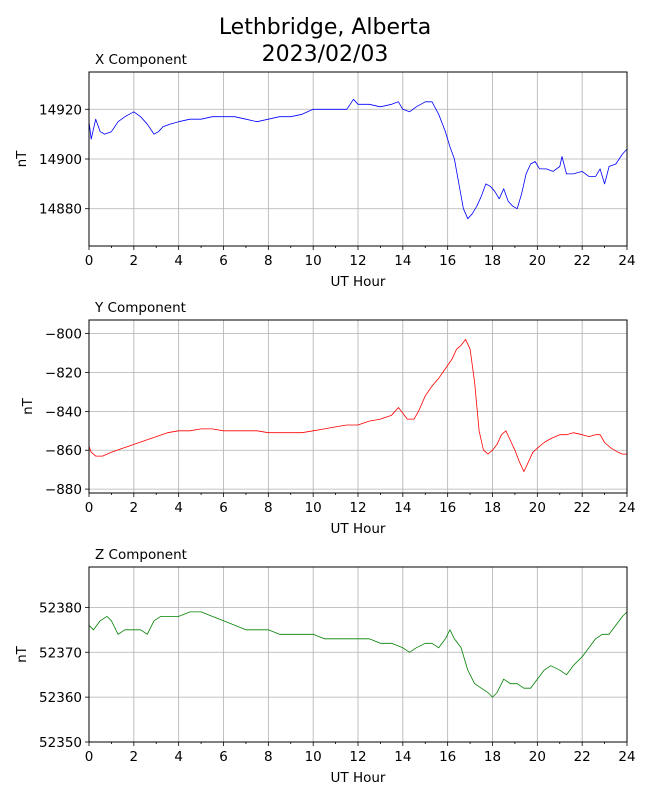  Describe the element at coordinates (325, 54) in the screenshot. I see `figure-title-line2: 2023/02/03` at that location.